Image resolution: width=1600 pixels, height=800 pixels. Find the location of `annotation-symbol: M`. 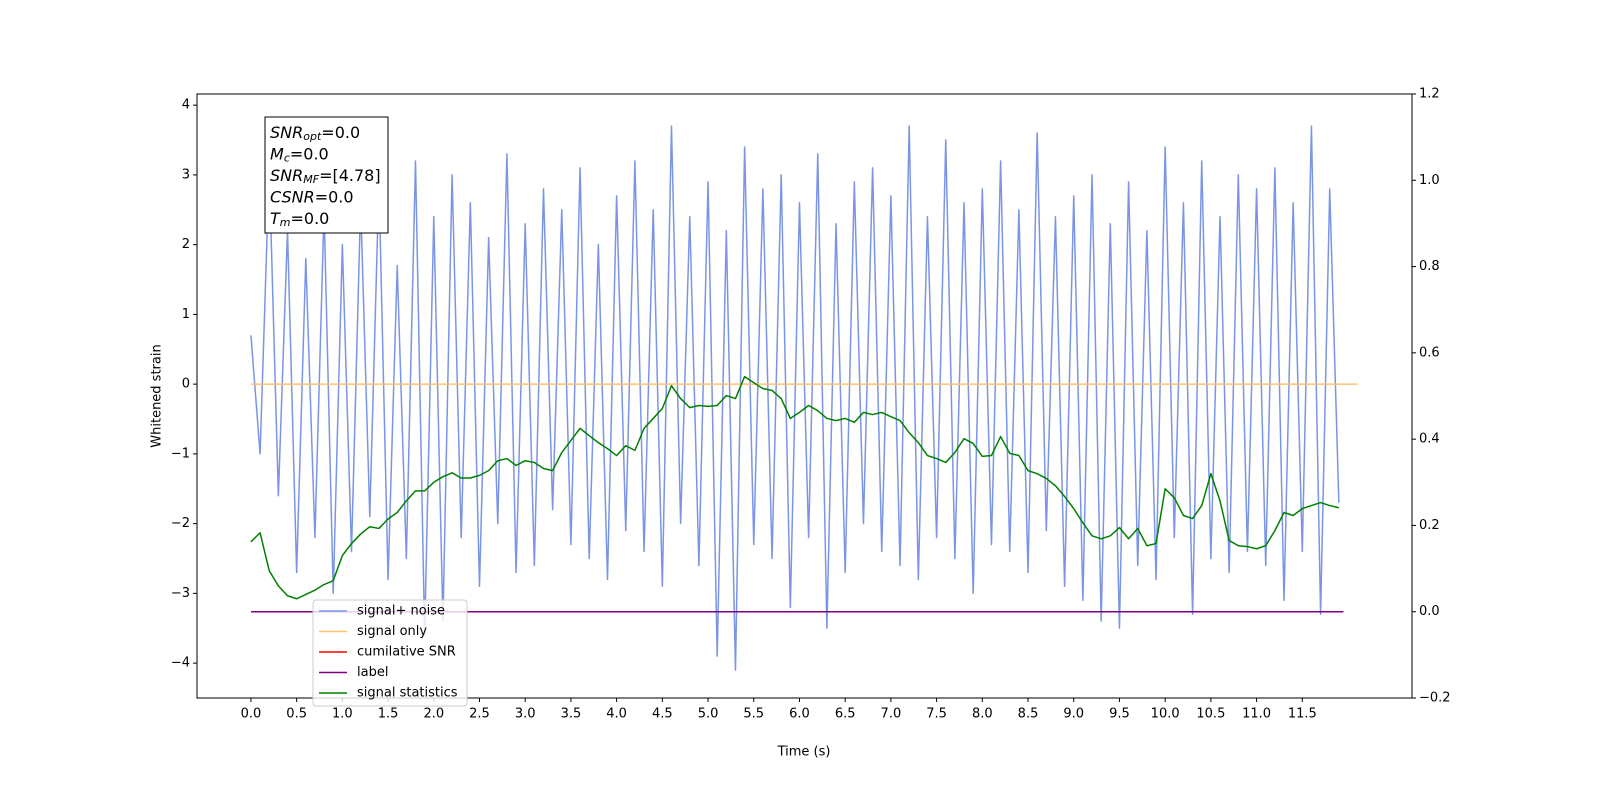

annotation-symbol: M is located at coordinates (277, 153).